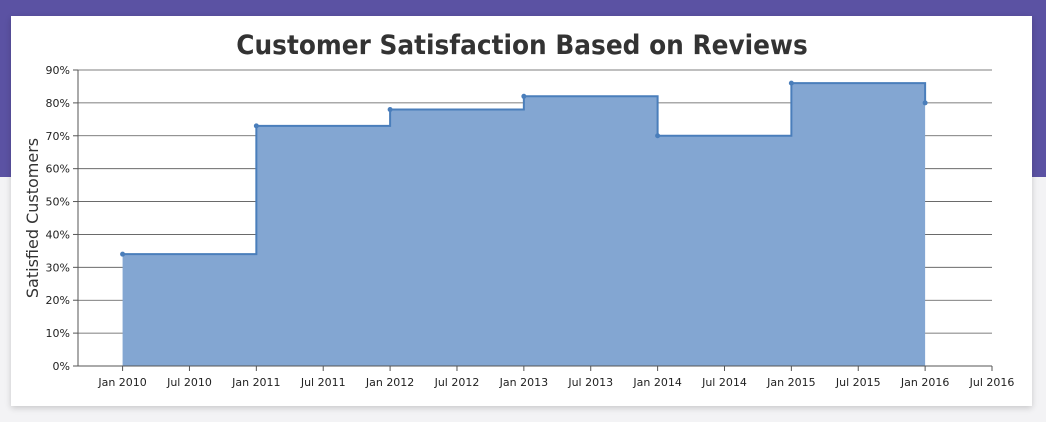 The image size is (1046, 422). What do you see at coordinates (189, 382) in the screenshot?
I see `x-tick-label: Jul 2010` at bounding box center [189, 382].